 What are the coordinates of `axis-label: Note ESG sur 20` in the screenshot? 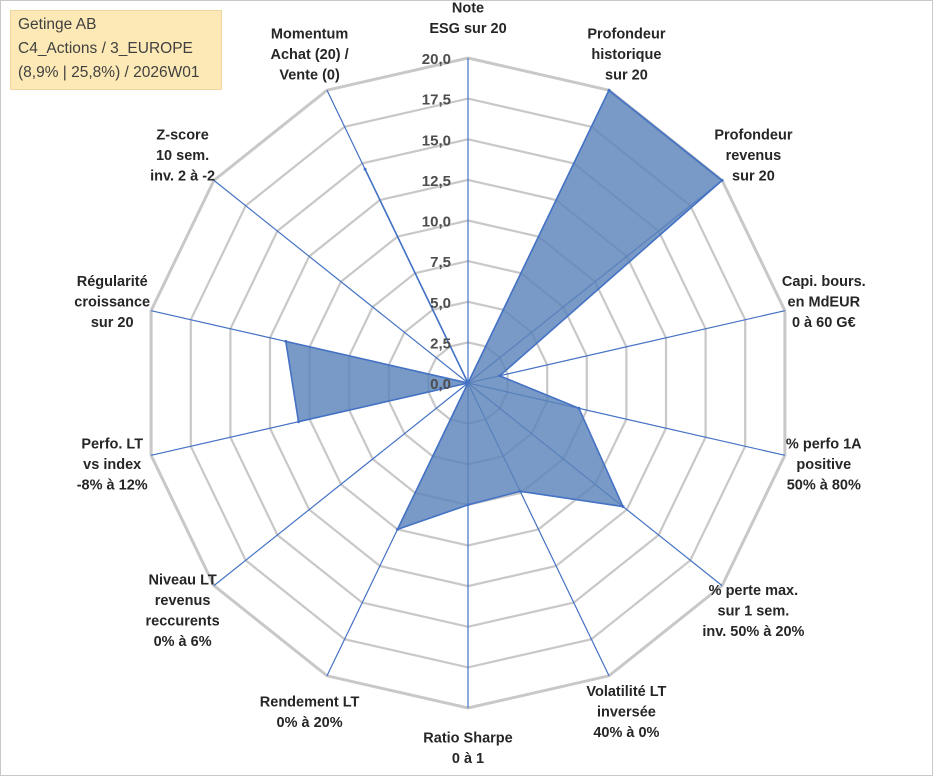 It's located at (467, 19).